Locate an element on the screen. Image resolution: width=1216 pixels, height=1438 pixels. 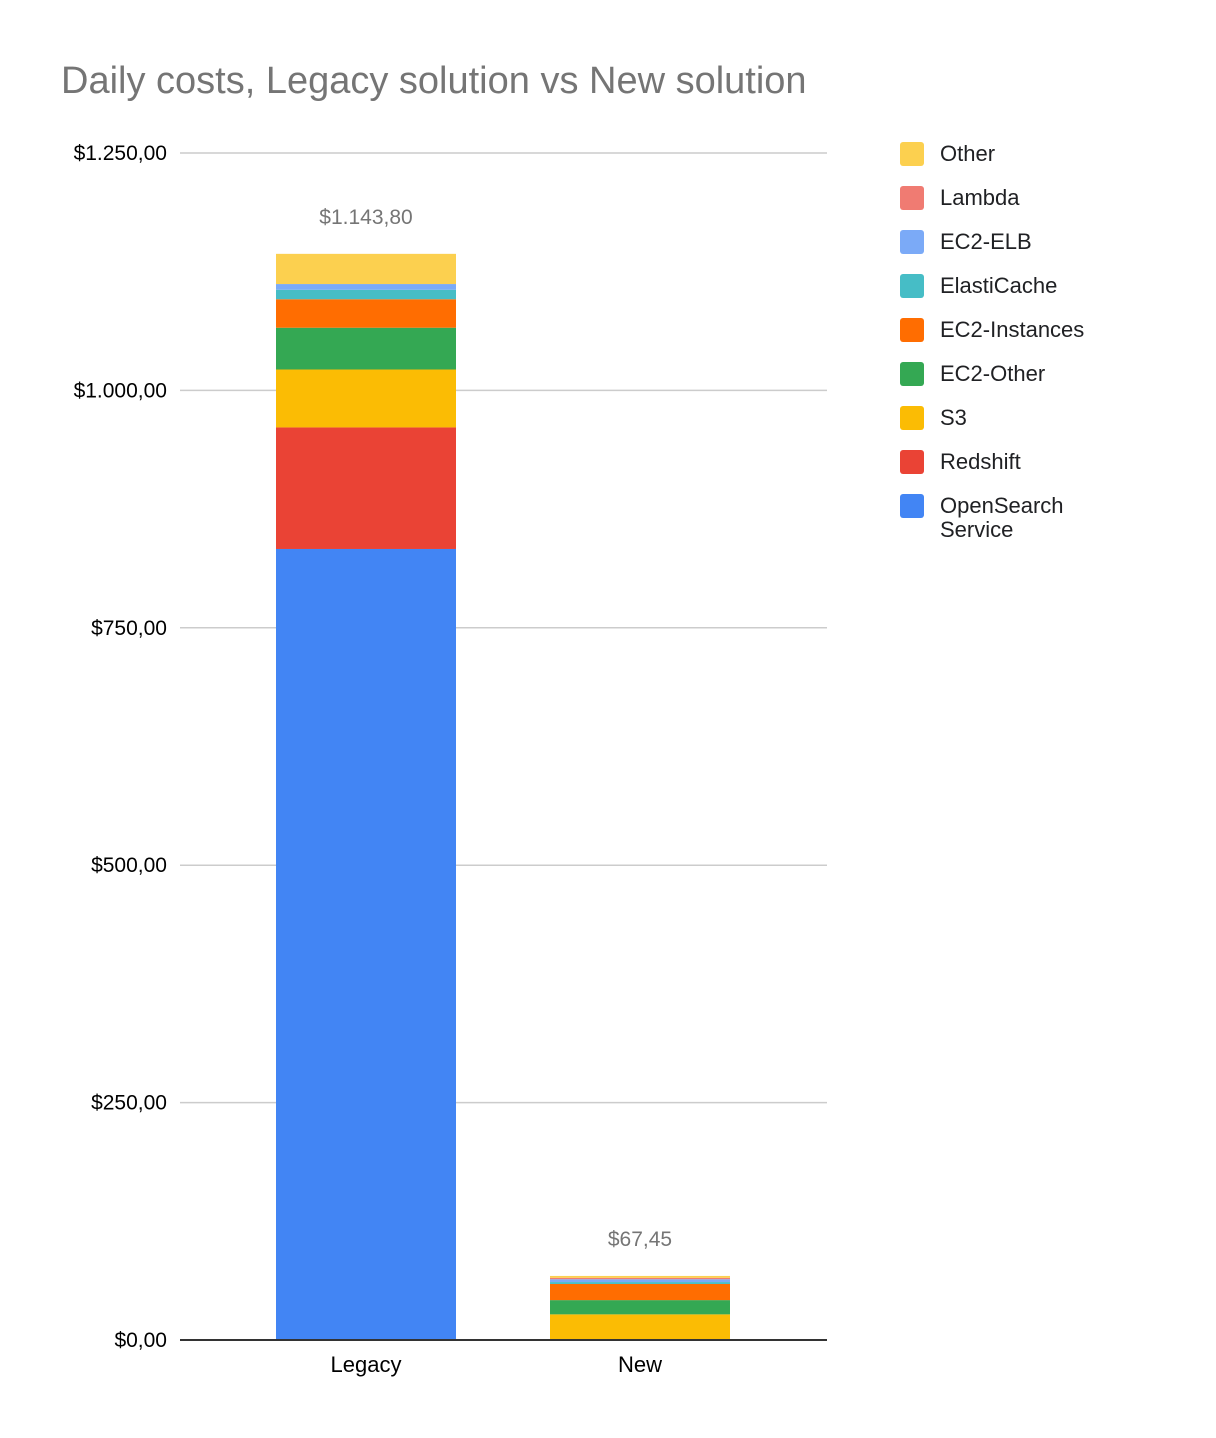
legend-label: EC2-Other is located at coordinates (992, 373).